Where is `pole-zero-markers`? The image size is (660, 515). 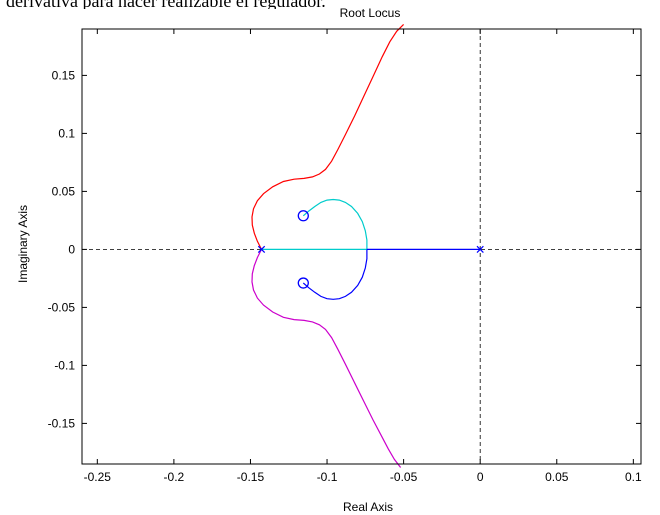 pole-zero-markers is located at coordinates (370, 249).